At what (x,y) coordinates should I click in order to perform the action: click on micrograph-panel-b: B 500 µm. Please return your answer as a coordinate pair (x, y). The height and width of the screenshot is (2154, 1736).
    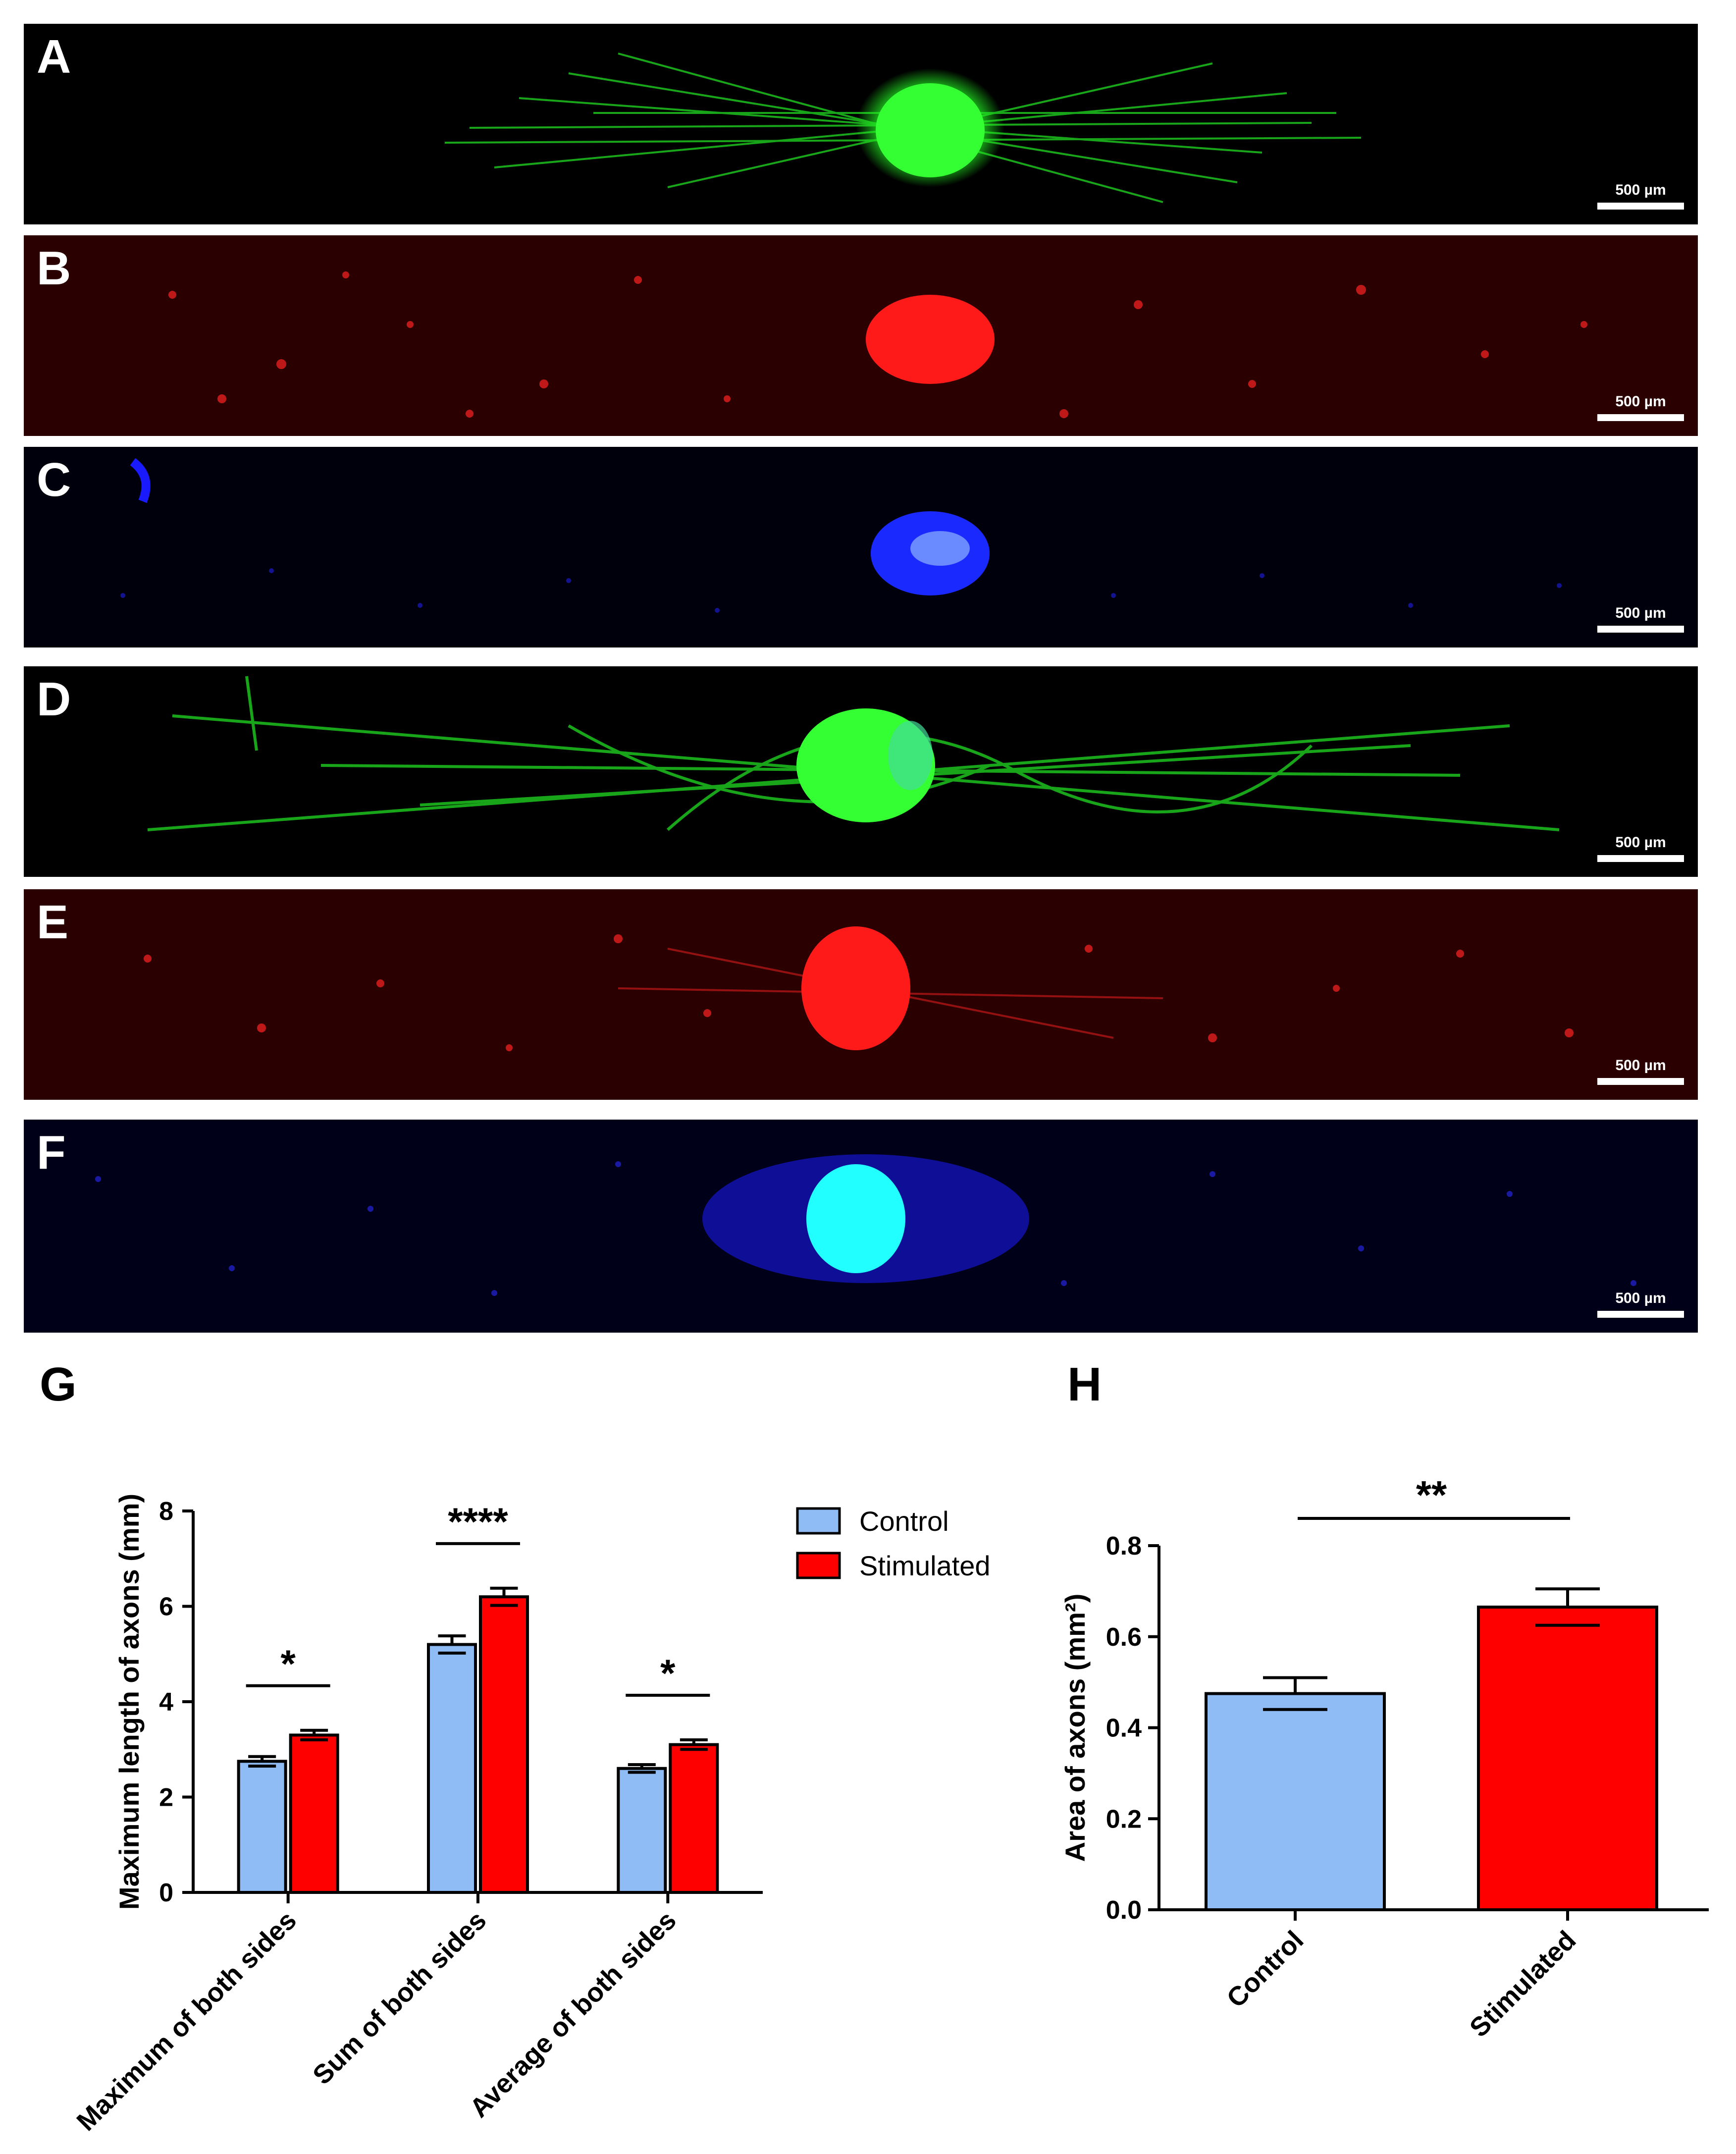
    Looking at the image, I should click on (861, 335).